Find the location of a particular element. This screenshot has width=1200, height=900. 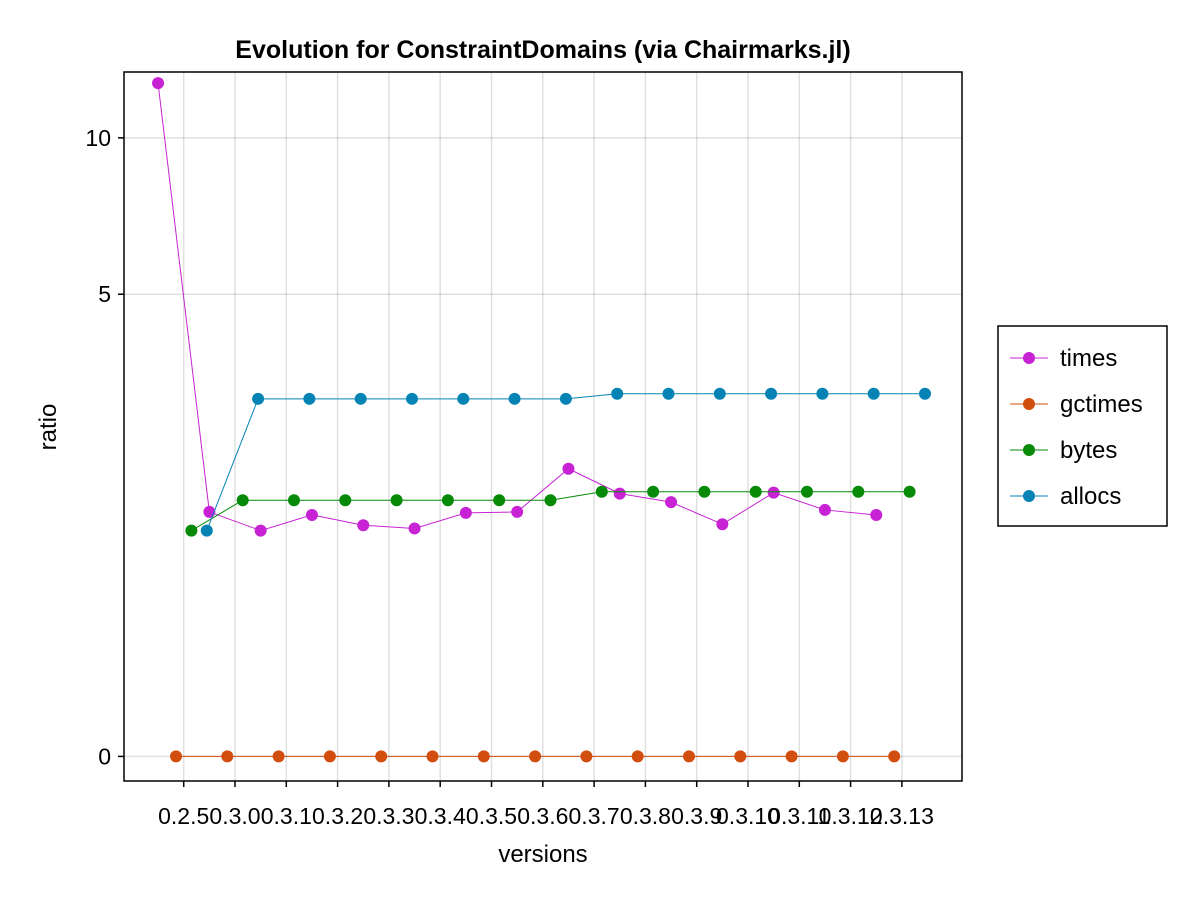

y-tick-label: 5 is located at coordinates (104, 294).